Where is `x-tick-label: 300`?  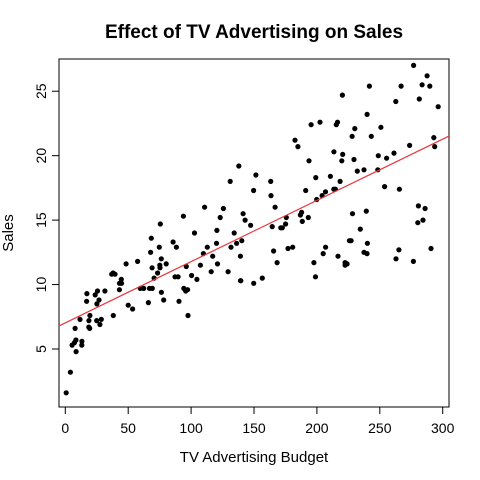
x-tick-label: 300 is located at coordinates (443, 428).